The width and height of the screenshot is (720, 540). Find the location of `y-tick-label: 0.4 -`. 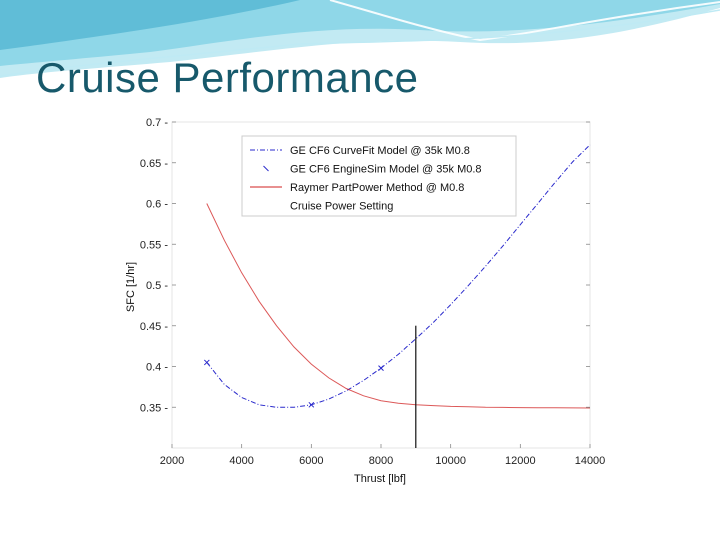

y-tick-label: 0.4 - is located at coordinates (157, 368).